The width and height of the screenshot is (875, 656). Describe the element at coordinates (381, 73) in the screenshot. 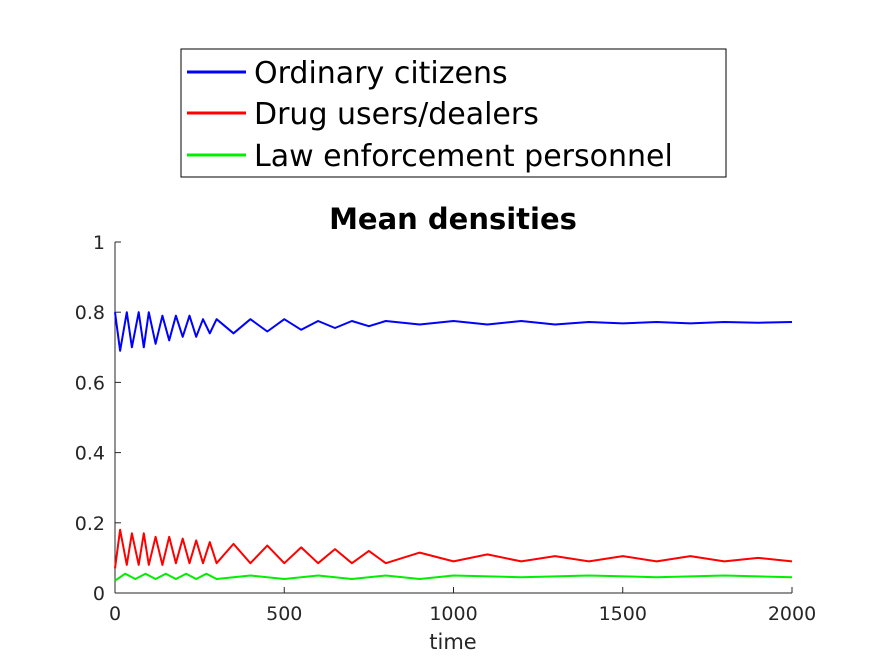

I see `legend-label-ordinary-citizens: Ordinary citizens` at that location.